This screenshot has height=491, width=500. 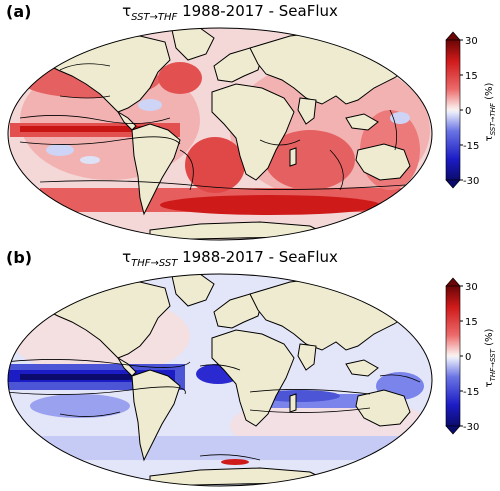 I want to click on panel-title-b: τTHF→SST 1988-2017 - SeaFlux, so click(x=230, y=258).